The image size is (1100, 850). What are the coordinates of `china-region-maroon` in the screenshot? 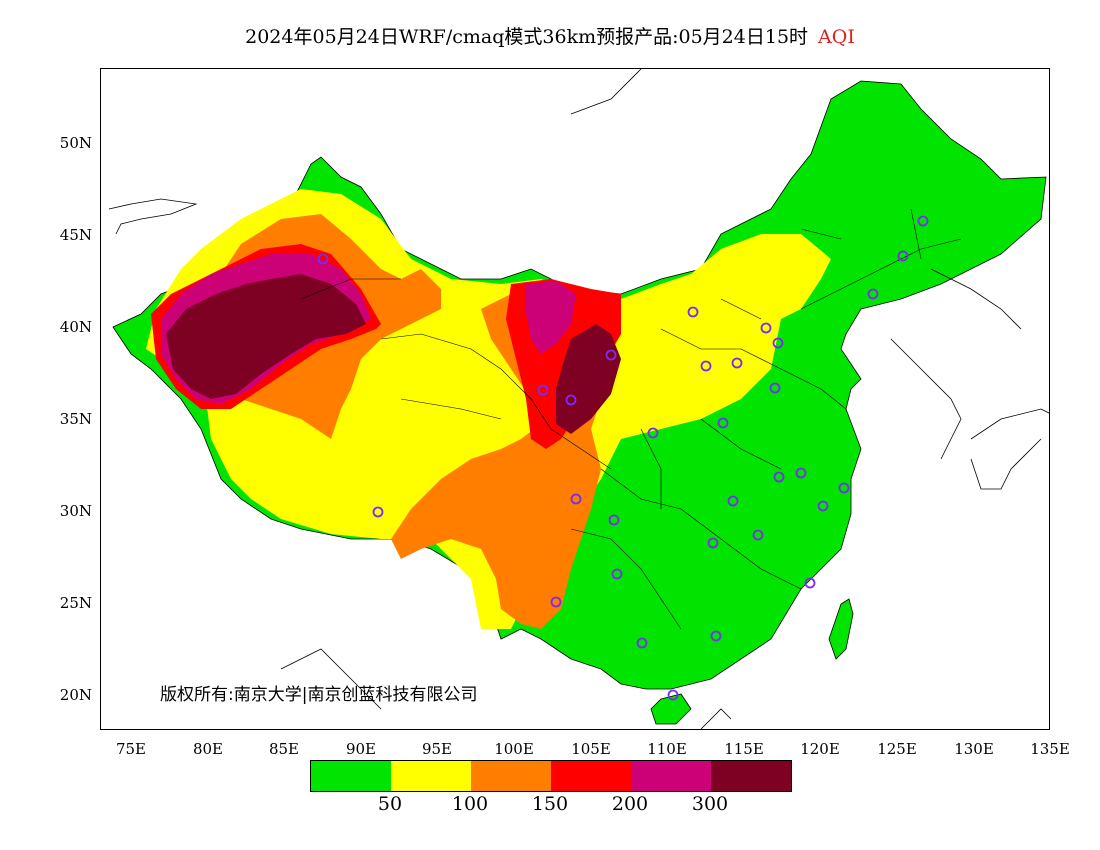 It's located at (266, 336).